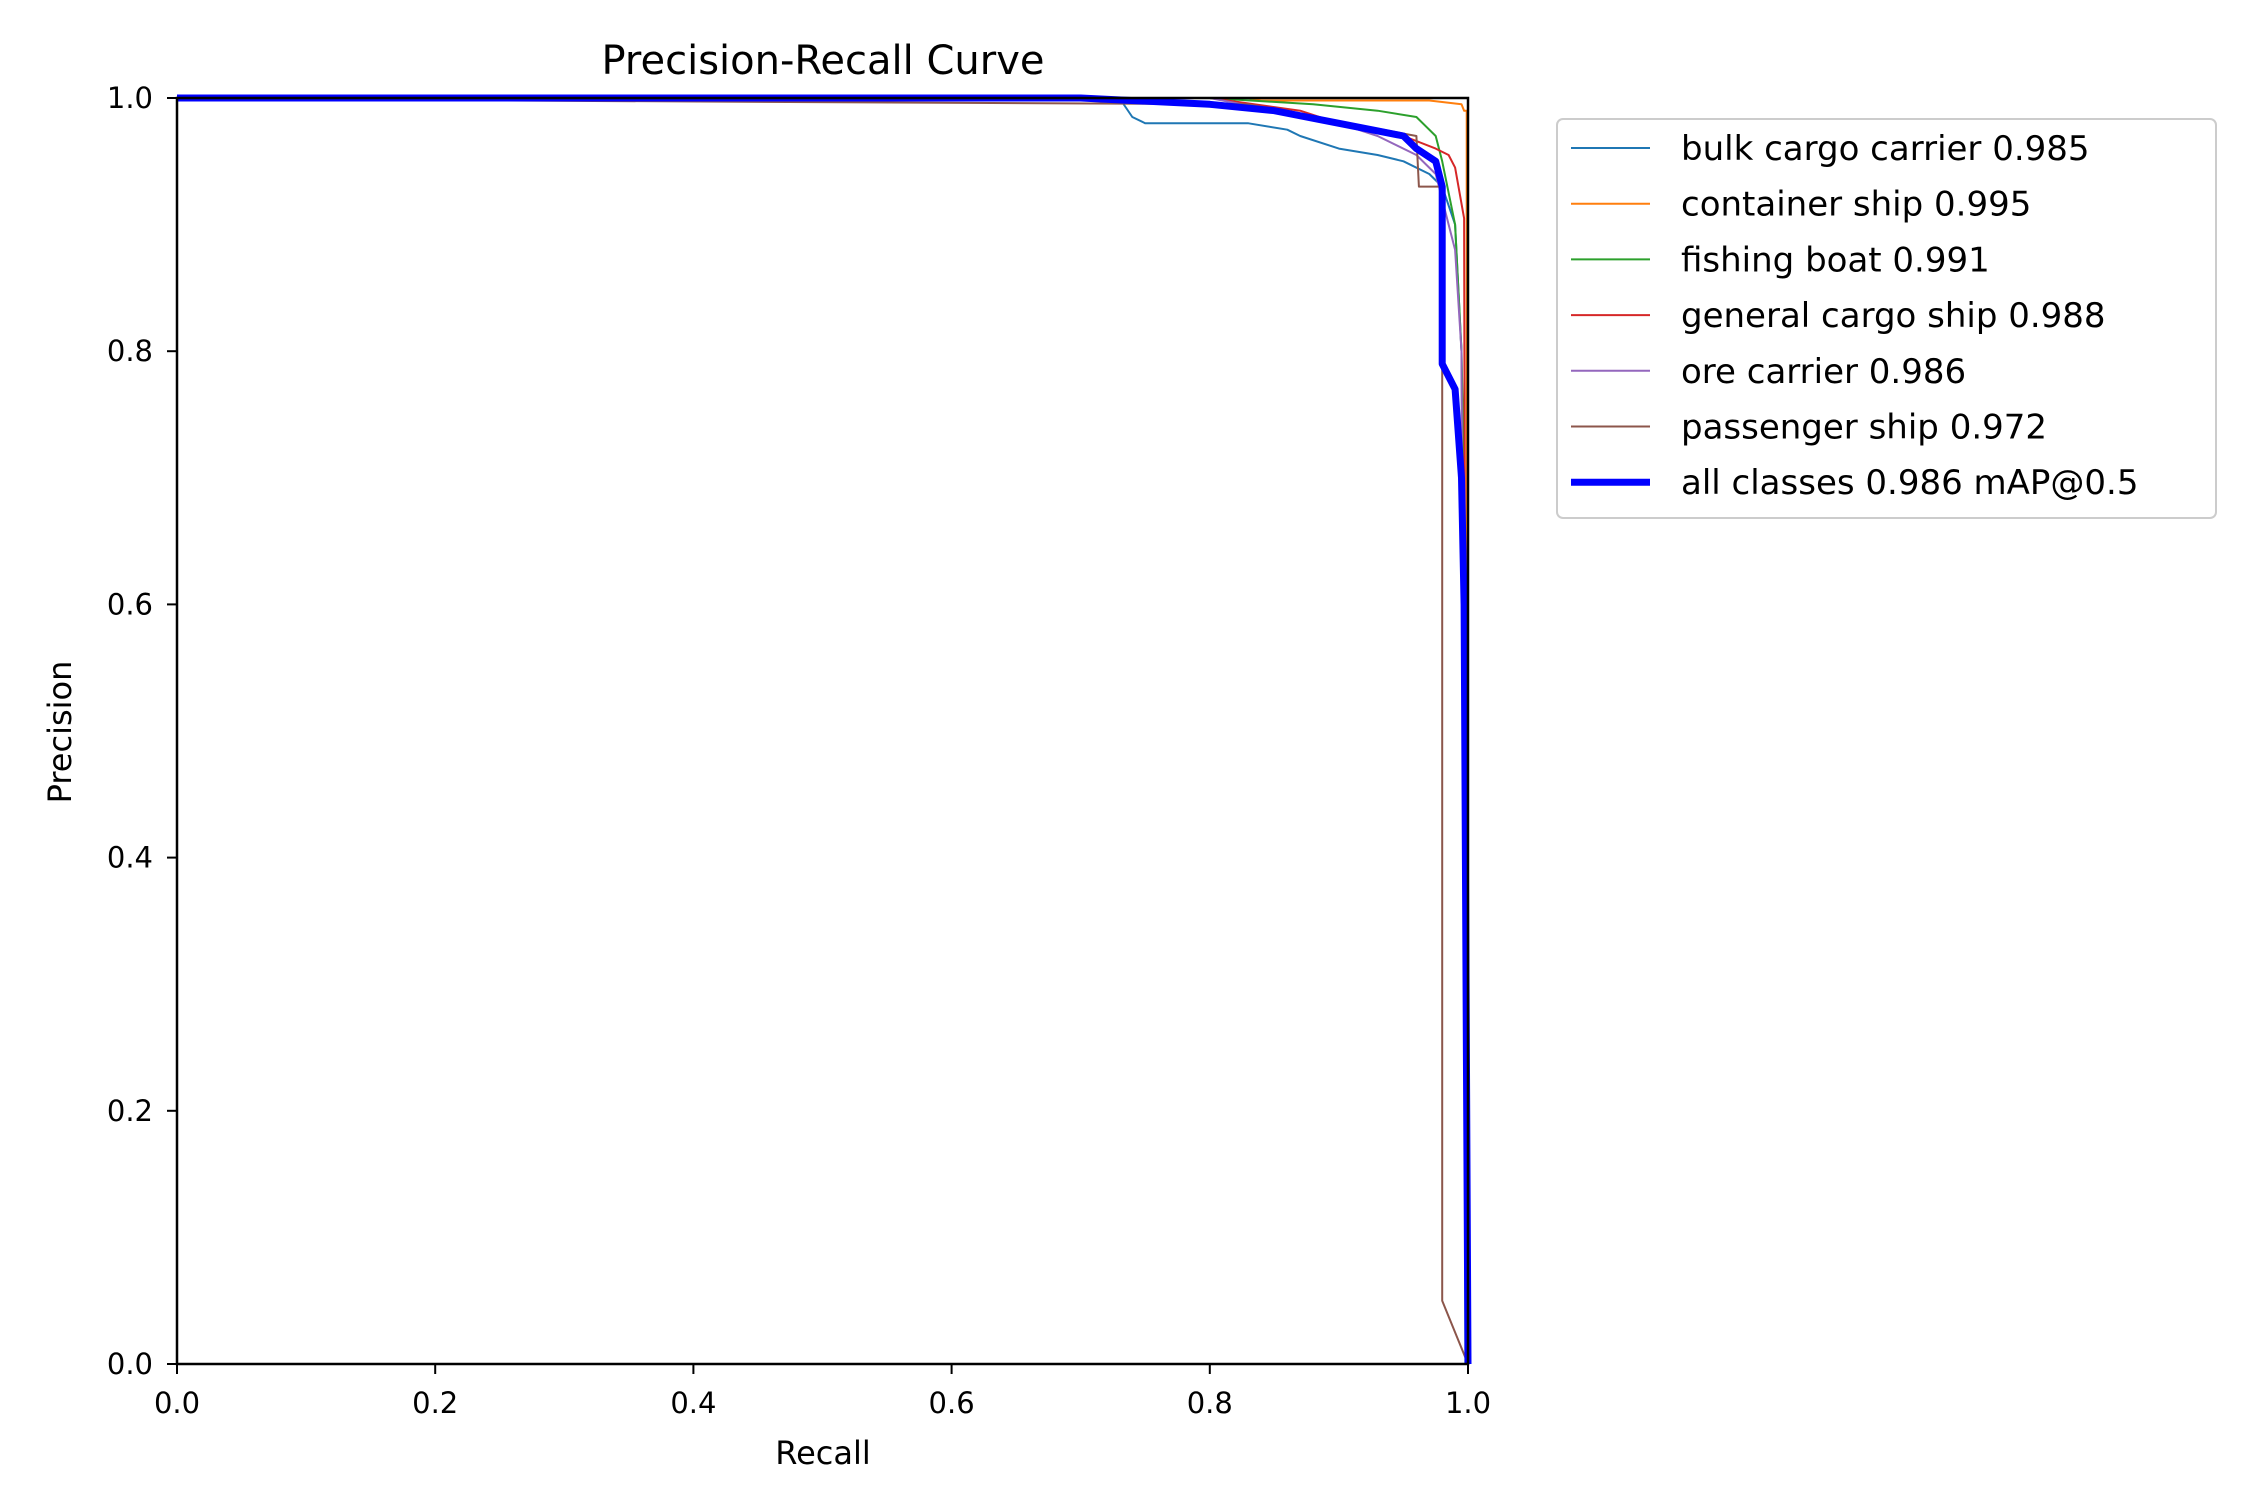 The image size is (2250, 1500). What do you see at coordinates (1210, 1403) in the screenshot?
I see `x-tick-label: 0.8` at bounding box center [1210, 1403].